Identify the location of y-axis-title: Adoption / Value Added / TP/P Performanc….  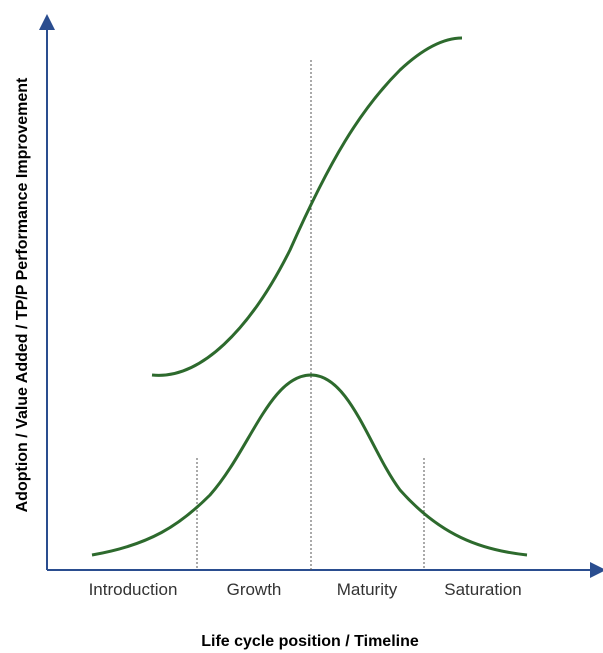
(22, 294).